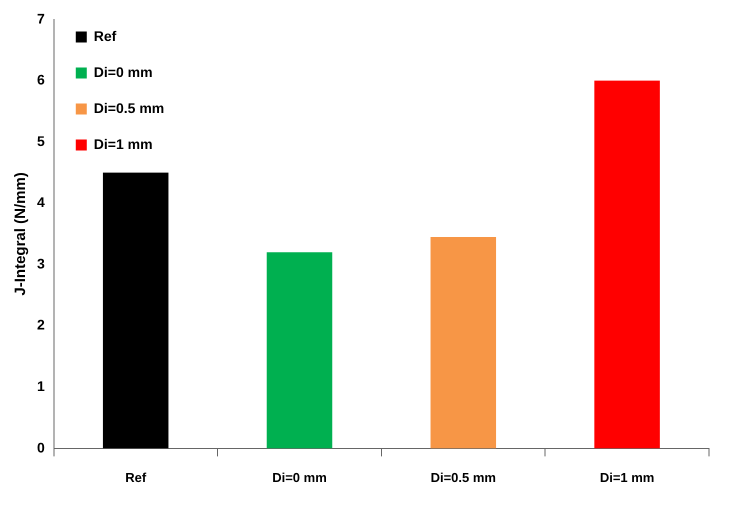  Describe the element at coordinates (40, 447) in the screenshot. I see `y-tick-label: 0` at that location.